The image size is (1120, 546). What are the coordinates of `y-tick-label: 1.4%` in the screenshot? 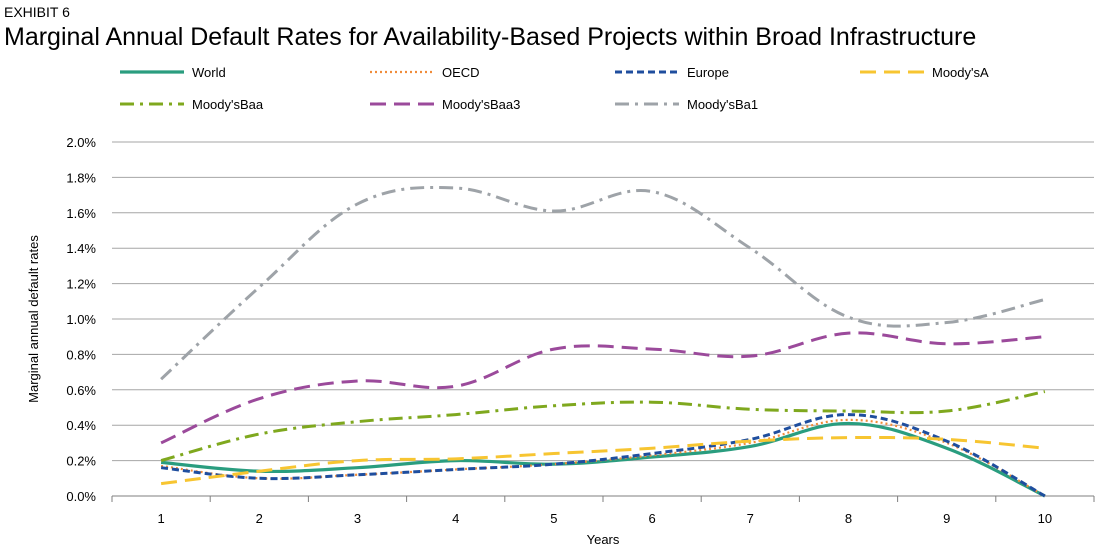 It's located at (81, 248).